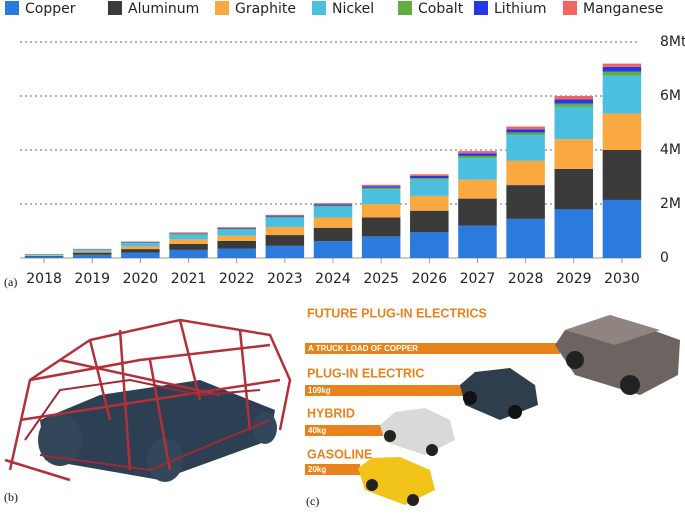 The width and height of the screenshot is (685, 516). Describe the element at coordinates (44, 279) in the screenshot. I see `x-tick-label: 2018` at that location.